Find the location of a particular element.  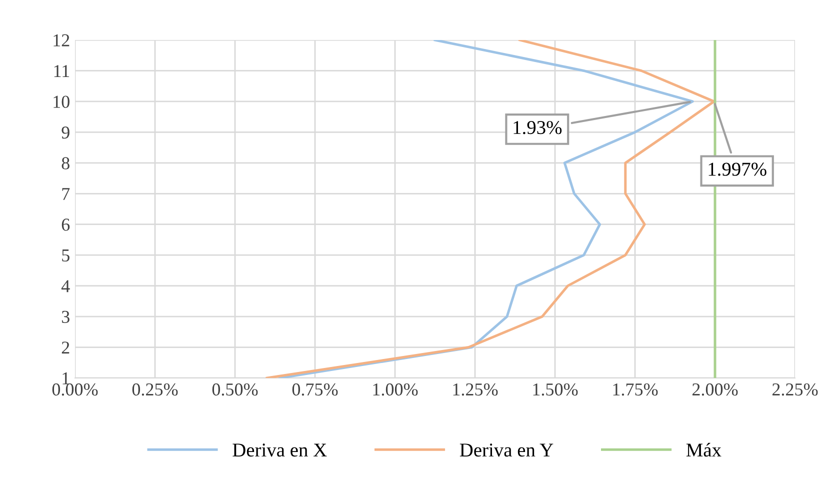

x-tick-label: 0.75% is located at coordinates (315, 389).